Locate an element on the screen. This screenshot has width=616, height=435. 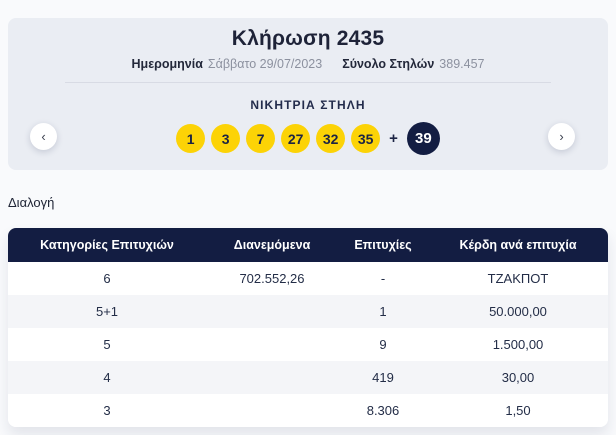
total-columns: Σύνολο Στηλών 389.457 is located at coordinates (413, 64).